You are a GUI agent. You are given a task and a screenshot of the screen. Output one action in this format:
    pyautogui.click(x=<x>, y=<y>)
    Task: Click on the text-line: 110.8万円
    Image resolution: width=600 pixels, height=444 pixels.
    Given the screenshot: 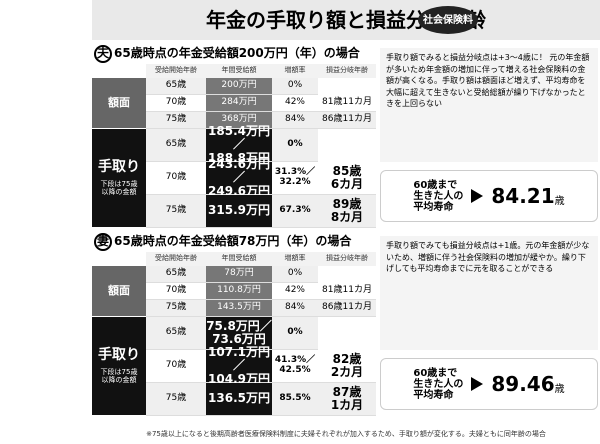 What is the action you would take?
    pyautogui.click(x=239, y=290)
    